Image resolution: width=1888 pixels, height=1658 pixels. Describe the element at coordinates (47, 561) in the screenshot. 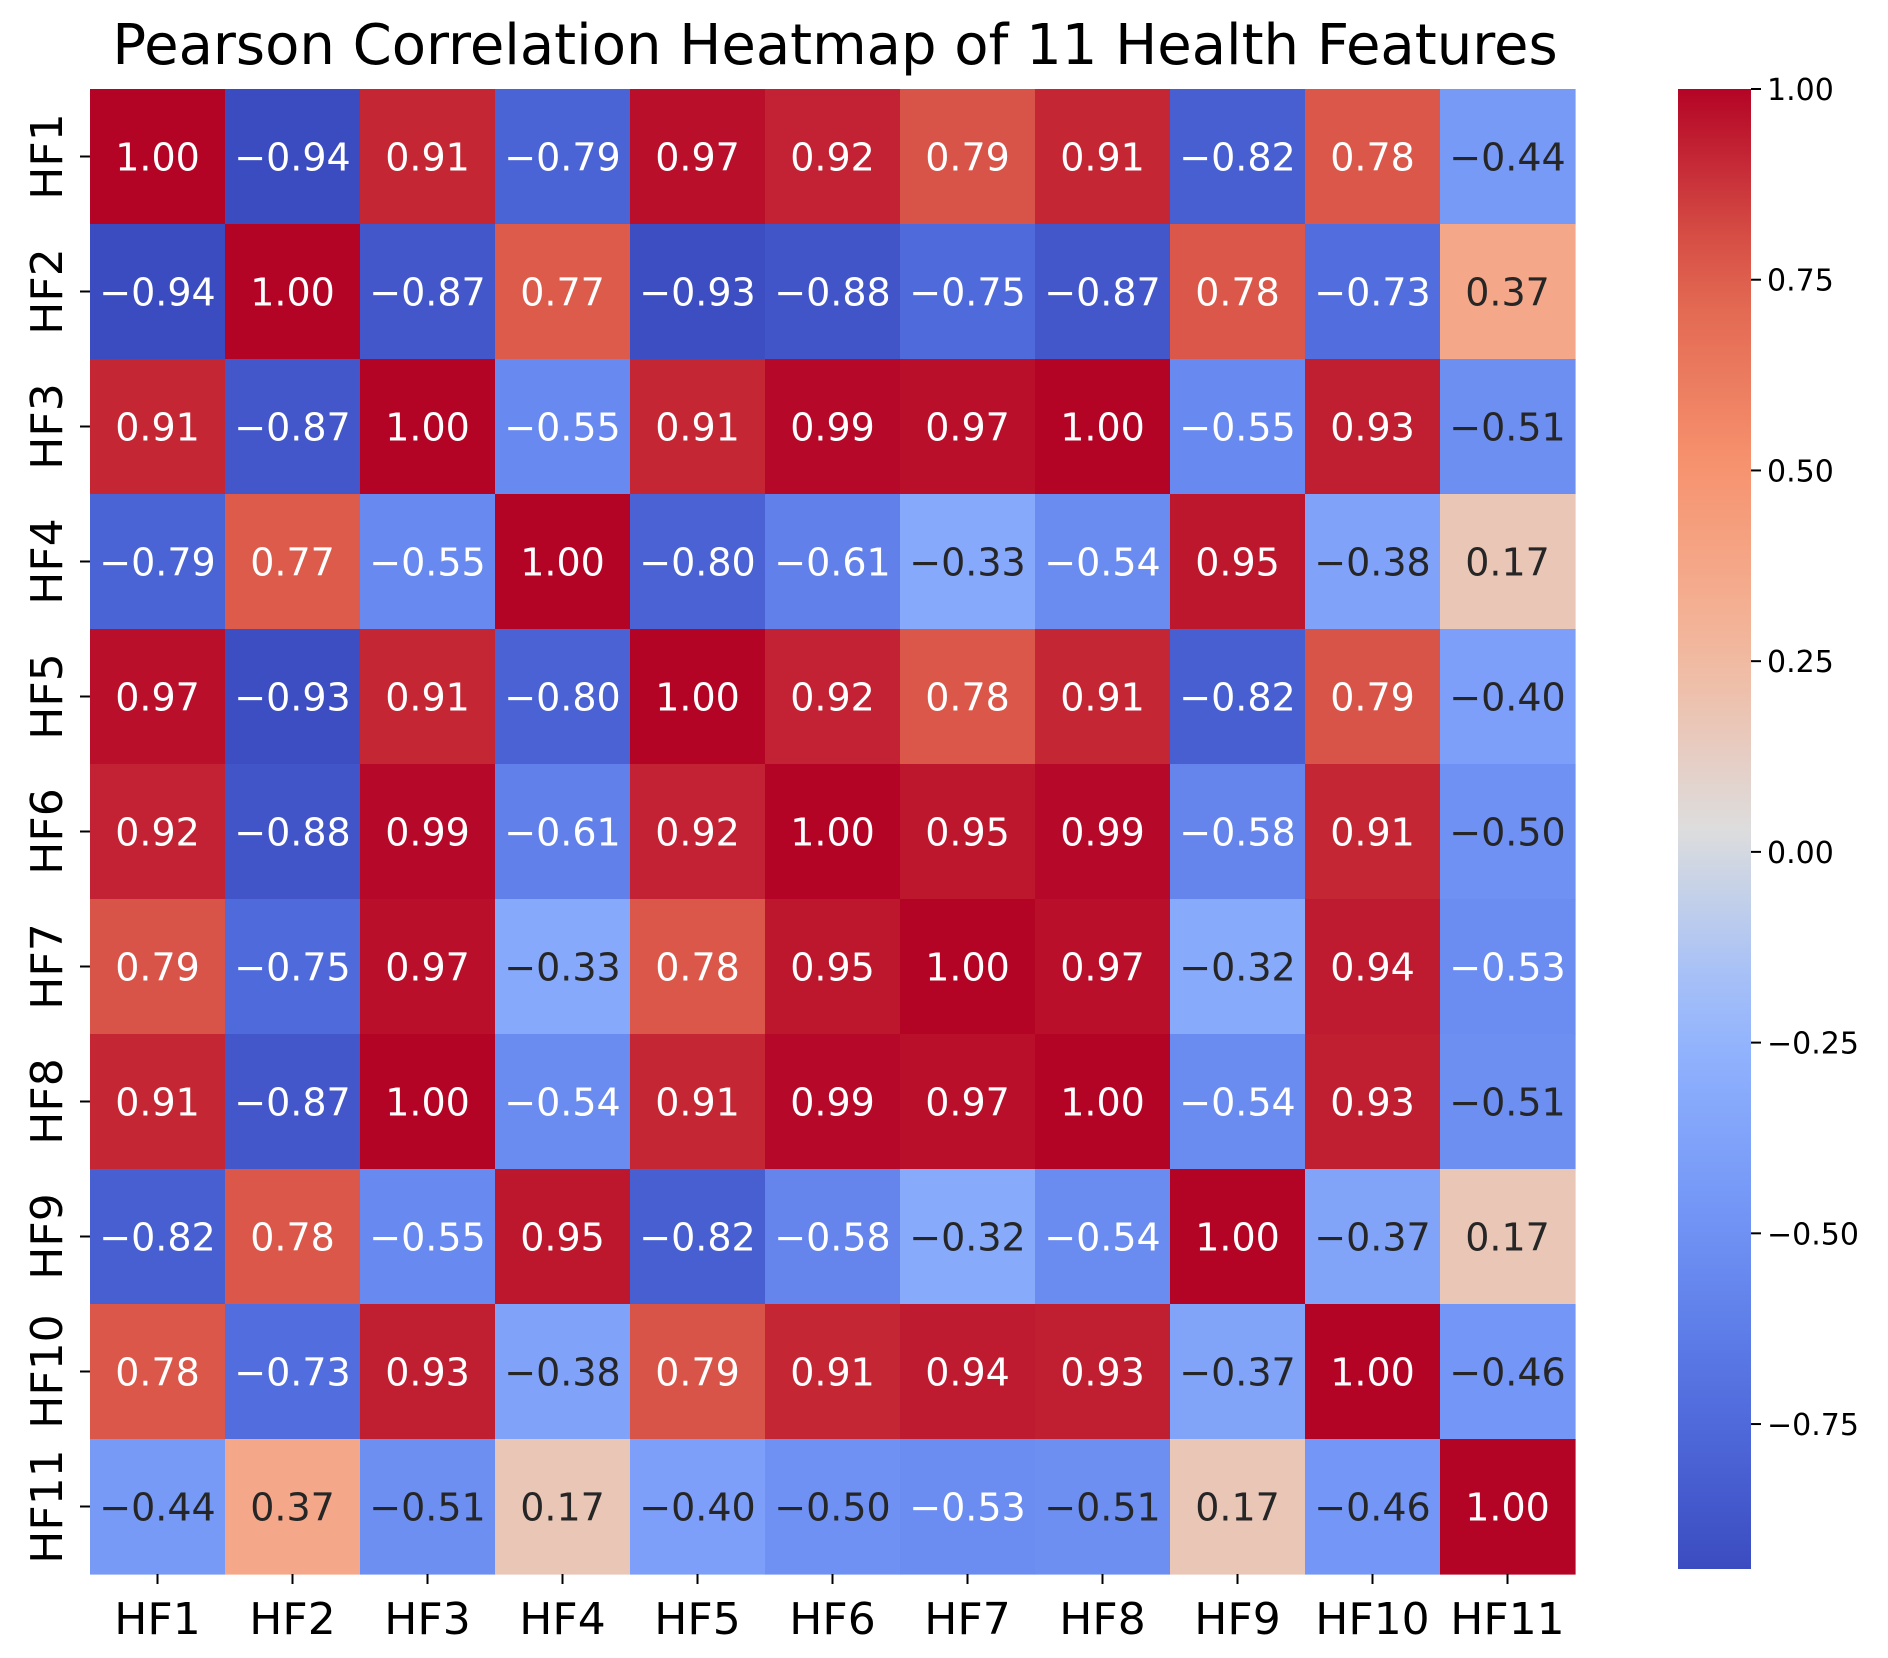

I see `row-tick-label: HF4` at that location.